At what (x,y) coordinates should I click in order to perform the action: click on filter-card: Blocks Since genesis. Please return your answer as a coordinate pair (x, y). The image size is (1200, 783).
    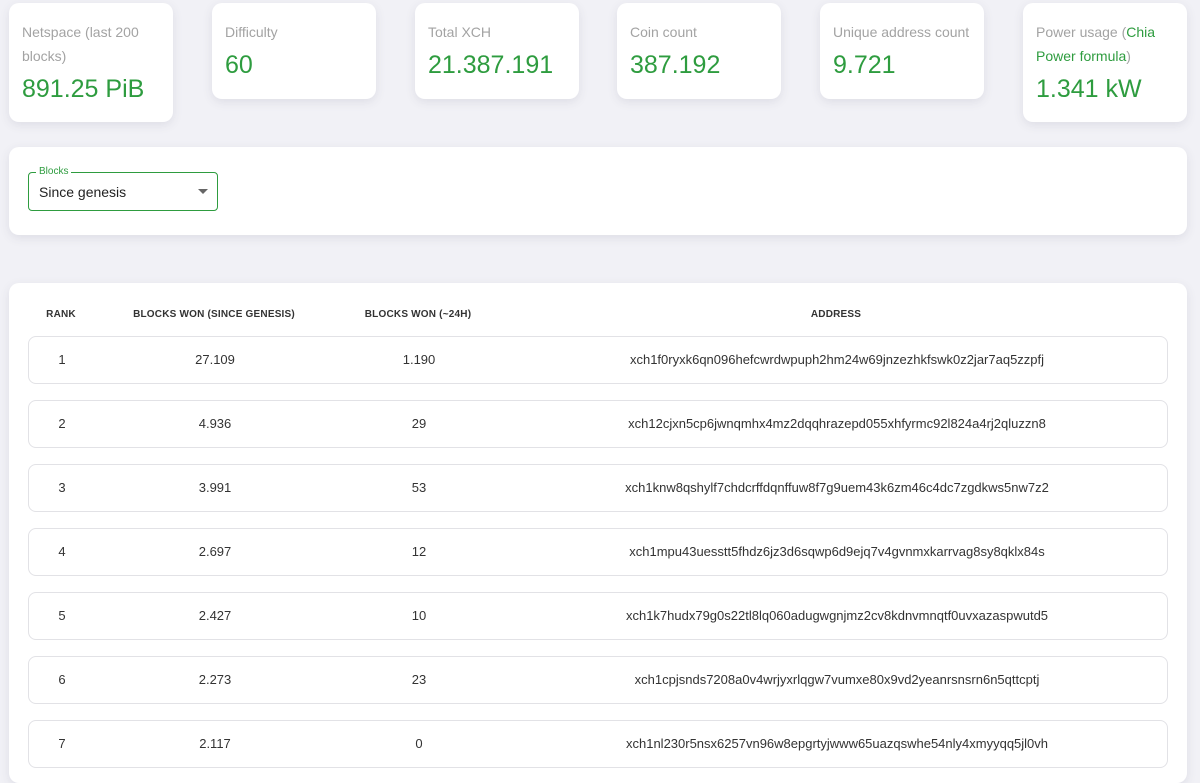
    Looking at the image, I should click on (598, 191).